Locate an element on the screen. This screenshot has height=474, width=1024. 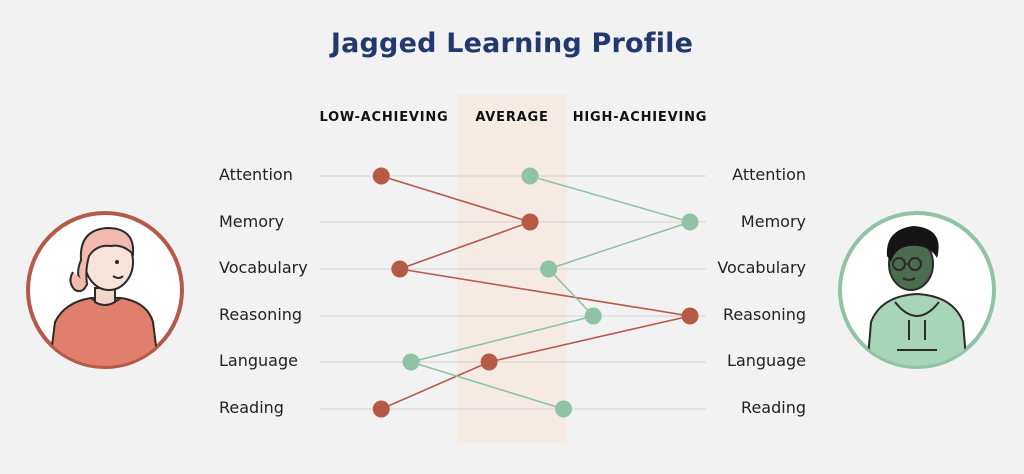
row-label-left: Attention is located at coordinates (256, 174).